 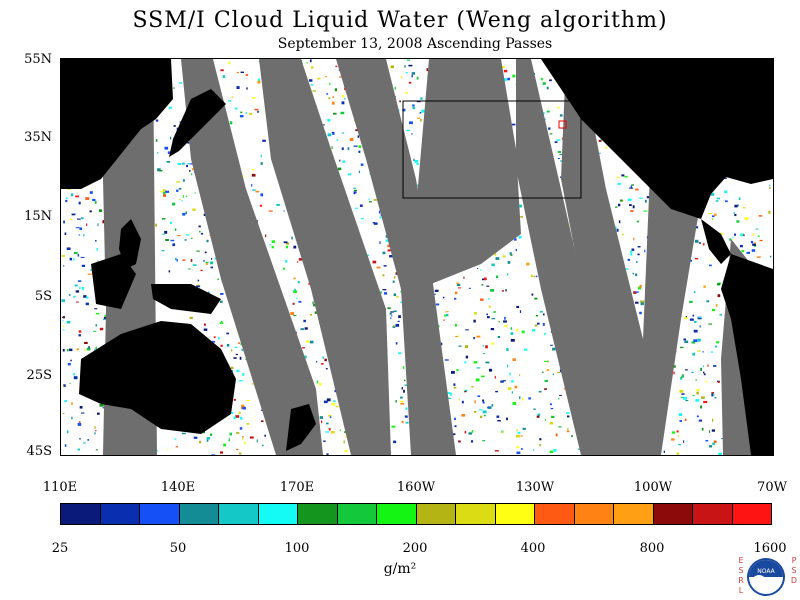 I want to click on lat-label-55n: 55N, so click(x=38, y=59).